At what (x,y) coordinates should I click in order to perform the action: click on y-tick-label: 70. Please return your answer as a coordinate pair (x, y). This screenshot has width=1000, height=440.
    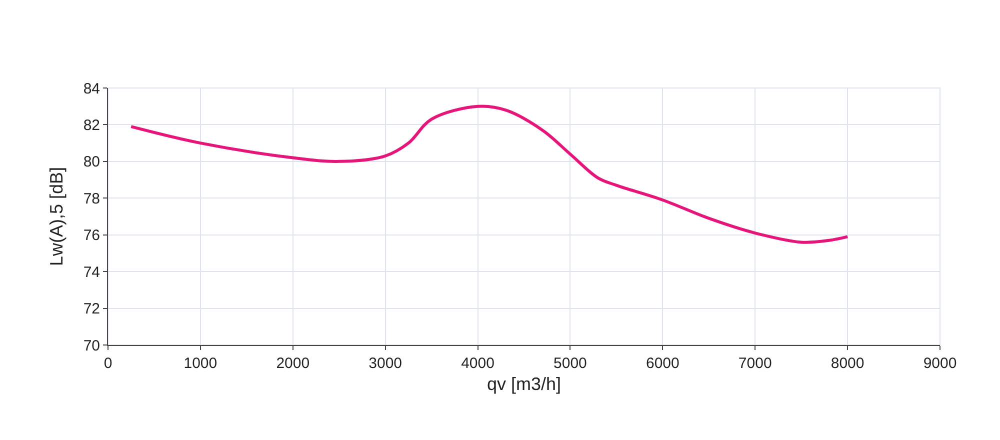
    Looking at the image, I should click on (91, 345).